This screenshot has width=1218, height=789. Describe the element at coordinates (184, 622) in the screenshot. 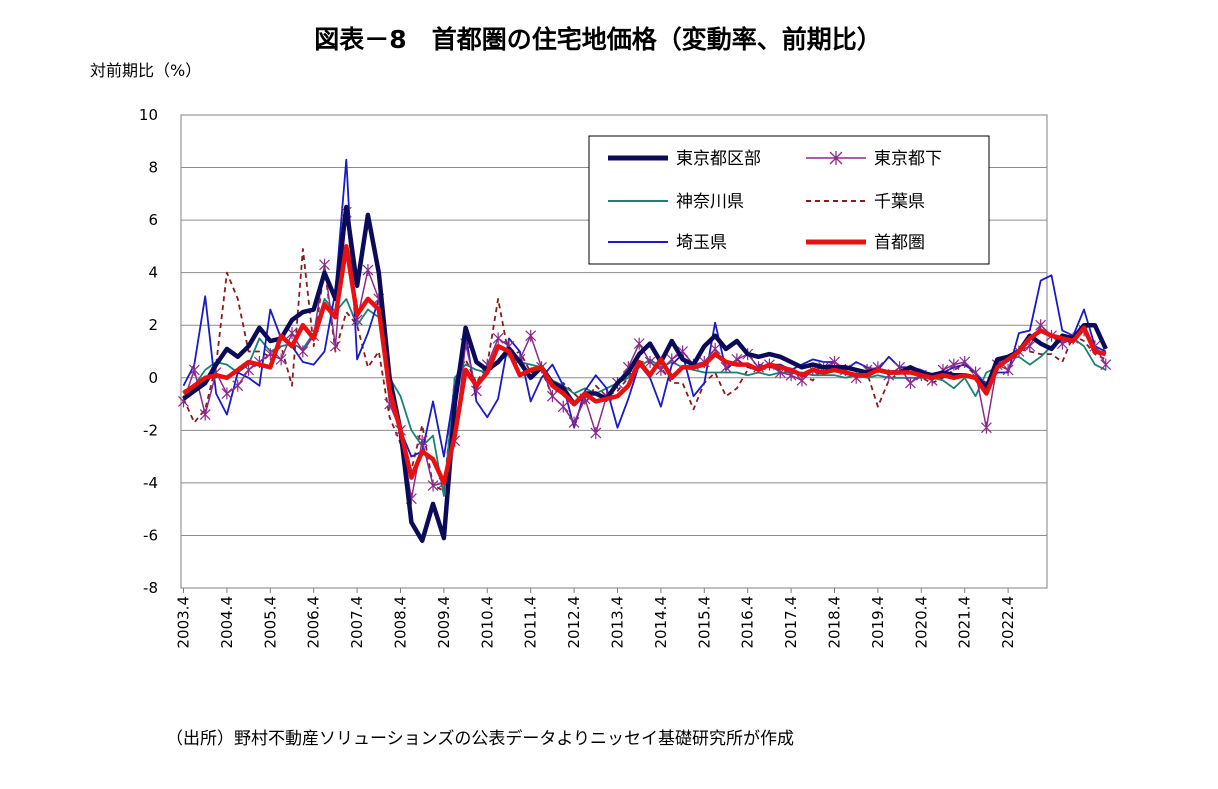

I see `x-tick-label: 2003.4` at that location.